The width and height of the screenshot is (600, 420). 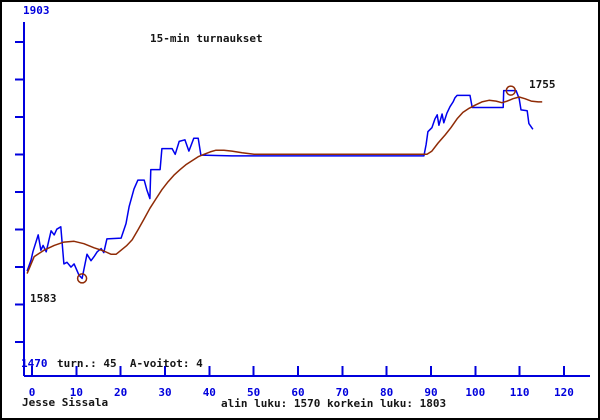 What do you see at coordinates (297, 392) in the screenshot?
I see `x-tick-label: 60` at bounding box center [297, 392].